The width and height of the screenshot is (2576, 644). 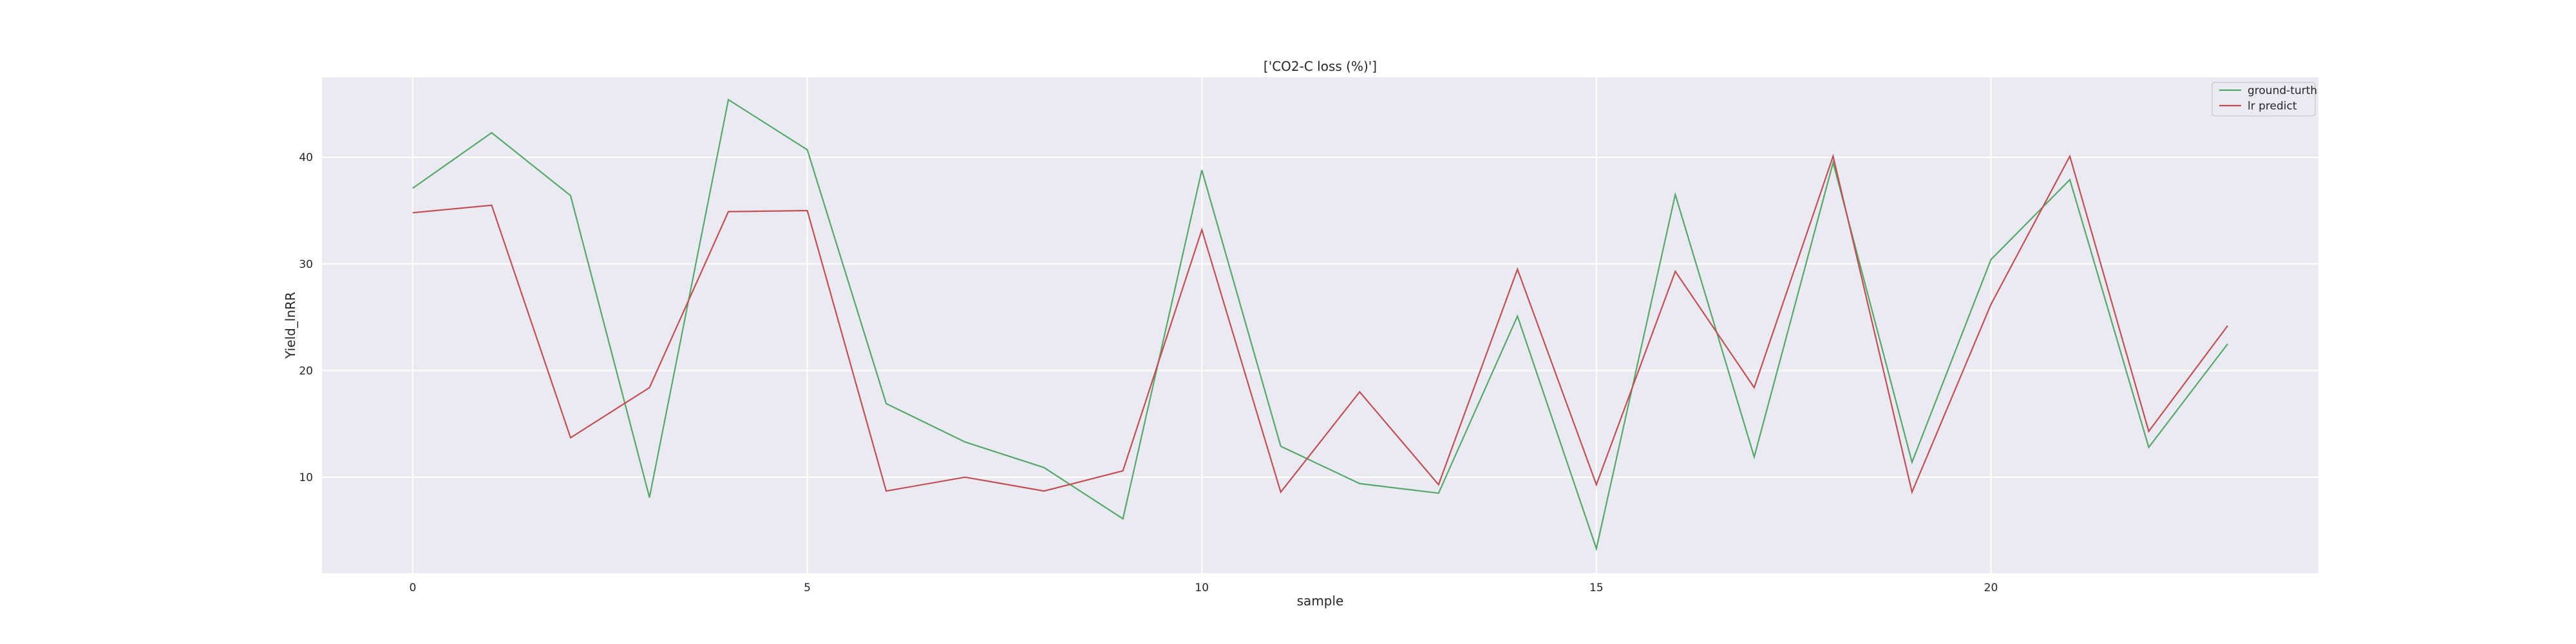 What do you see at coordinates (306, 371) in the screenshot?
I see `y-tick-label-20: 20` at bounding box center [306, 371].